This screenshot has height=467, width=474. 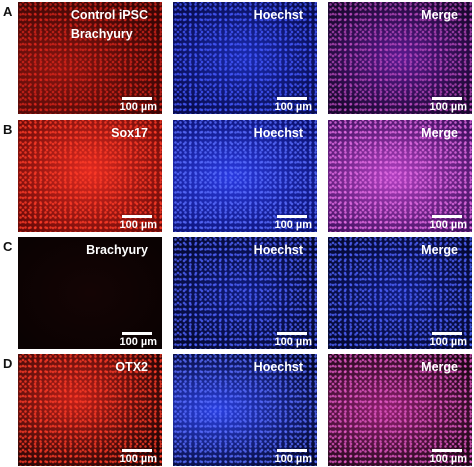 What do you see at coordinates (109, 15) in the screenshot?
I see `label-line: Control iPSC` at bounding box center [109, 15].